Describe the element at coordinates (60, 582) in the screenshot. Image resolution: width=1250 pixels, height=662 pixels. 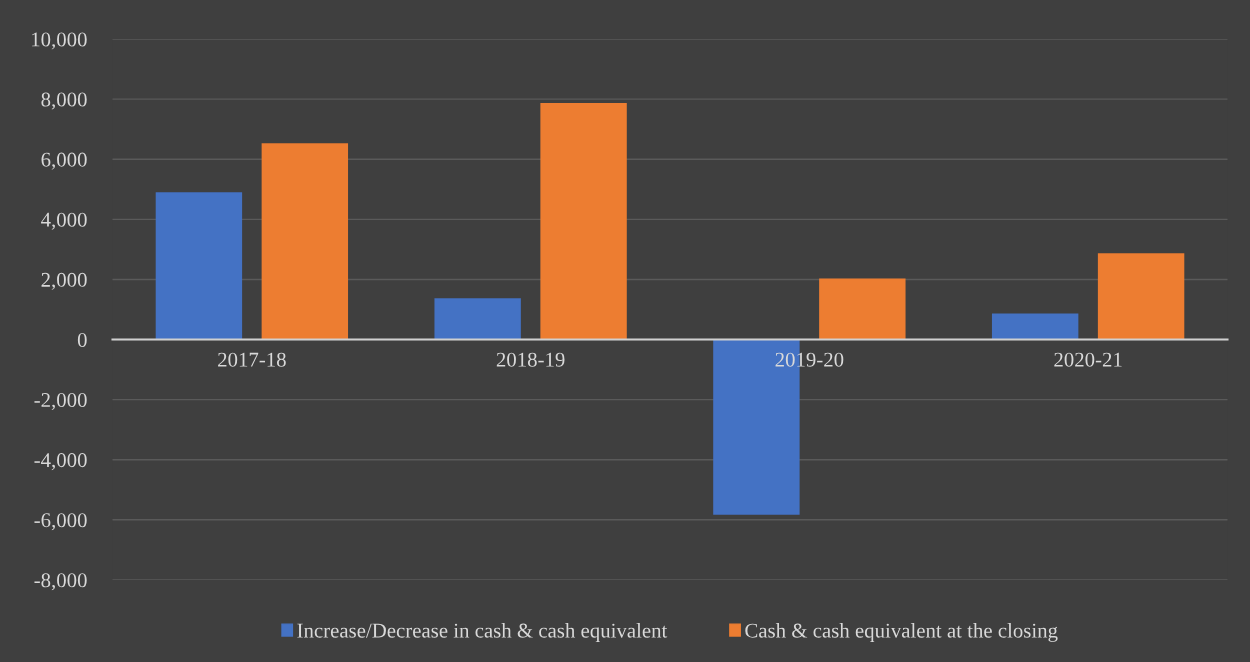
I see `y-tick-label: -8,000` at that location.